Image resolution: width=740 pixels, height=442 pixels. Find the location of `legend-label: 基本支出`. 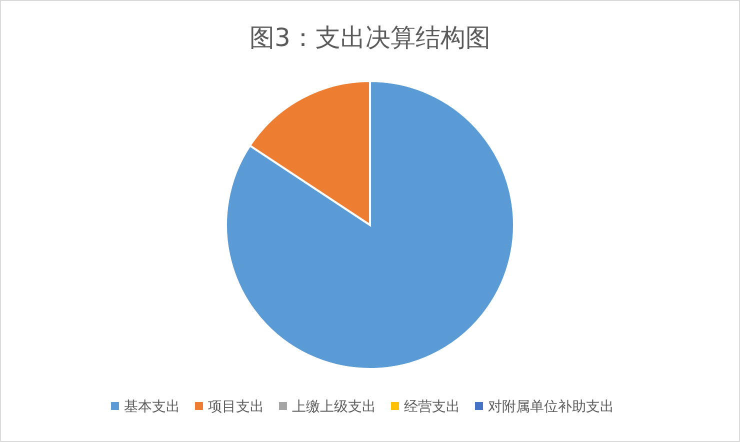

legend-label: 基本支出 is located at coordinates (152, 407).